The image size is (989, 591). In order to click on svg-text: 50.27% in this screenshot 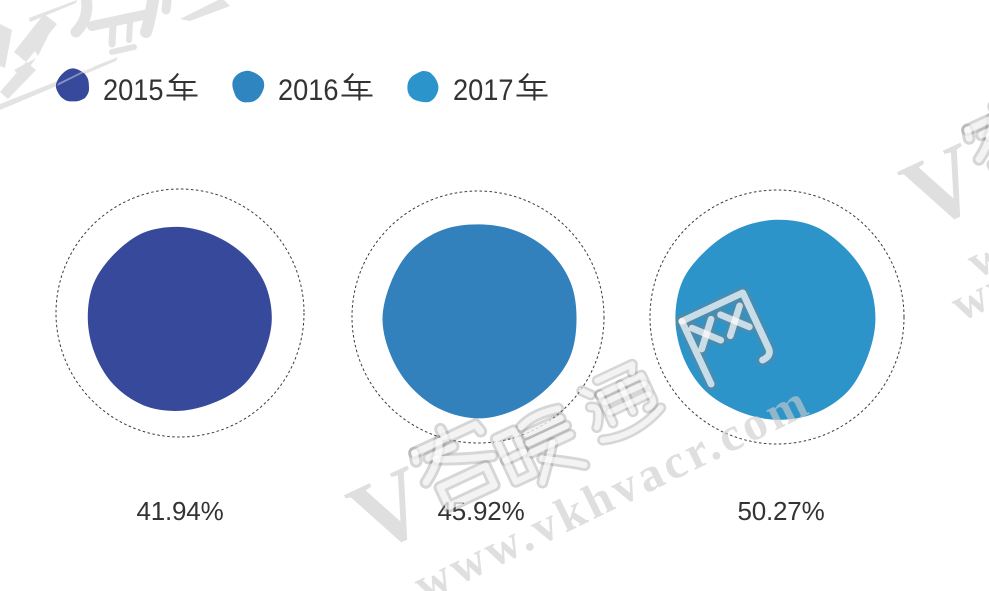, I will do `click(781, 511)`.